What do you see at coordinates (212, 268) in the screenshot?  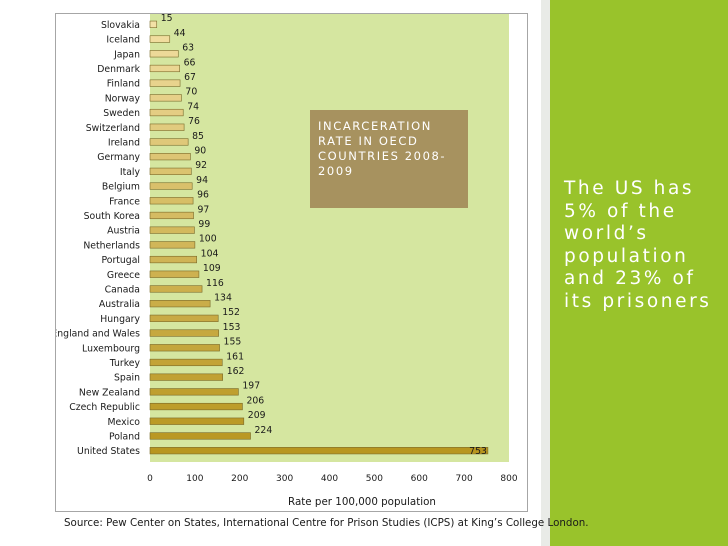 I see `value-label-greece: 109` at bounding box center [212, 268].